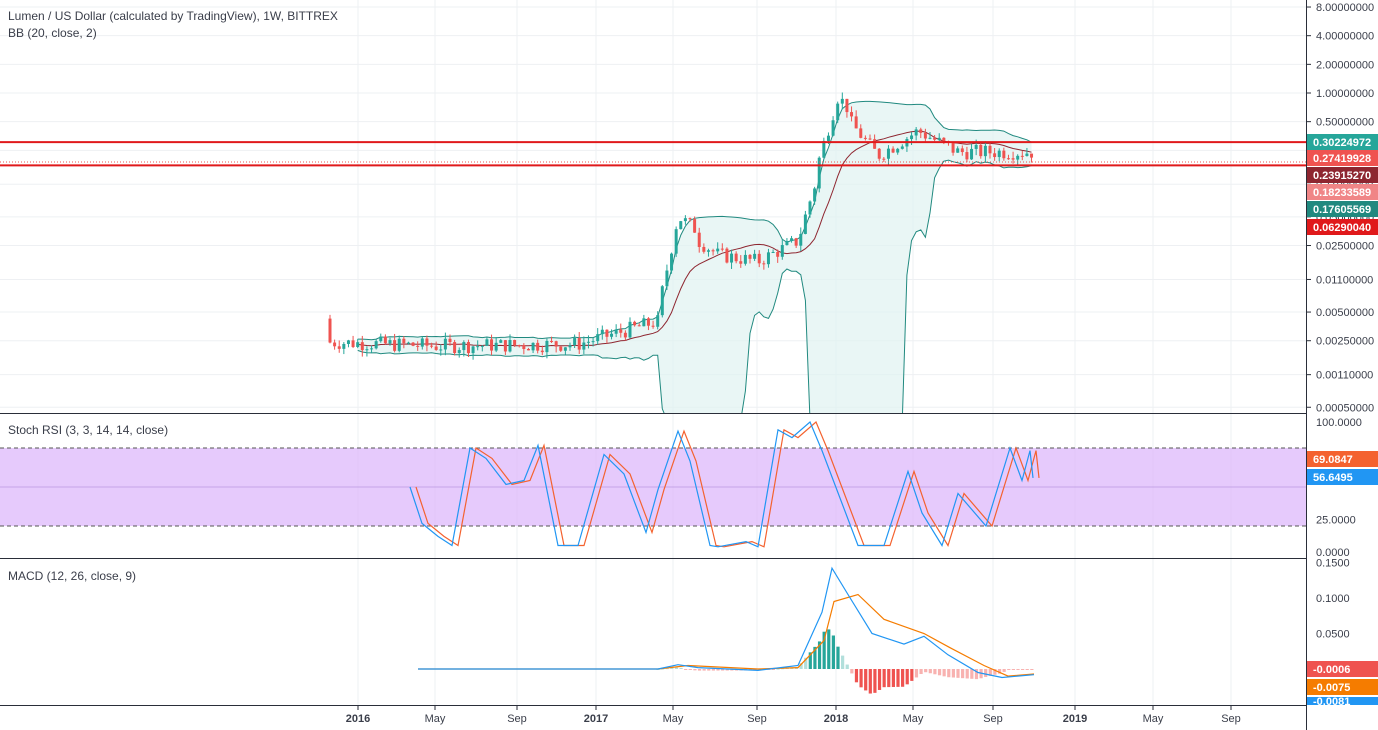  What do you see at coordinates (1345, 247) in the screenshot?
I see `price-axis-label: 0.02500000` at bounding box center [1345, 247].